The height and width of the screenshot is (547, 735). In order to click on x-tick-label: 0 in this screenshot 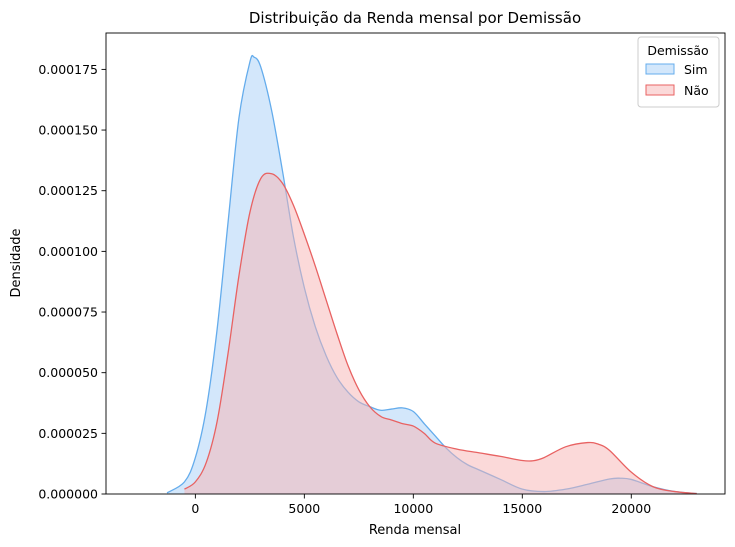, I will do `click(195, 508)`.